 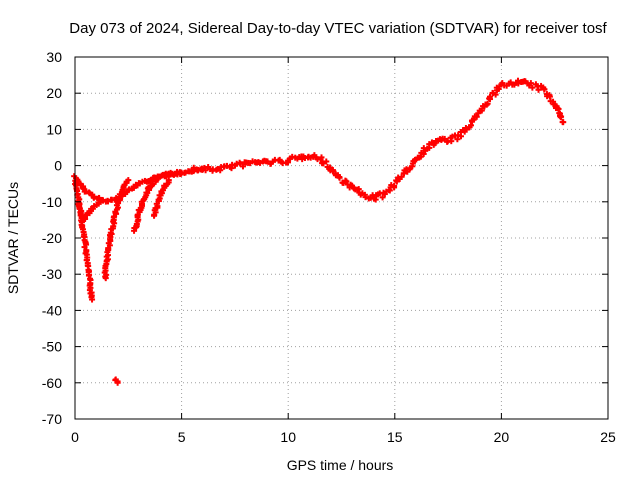 I want to click on series-outlier, so click(x=116, y=381).